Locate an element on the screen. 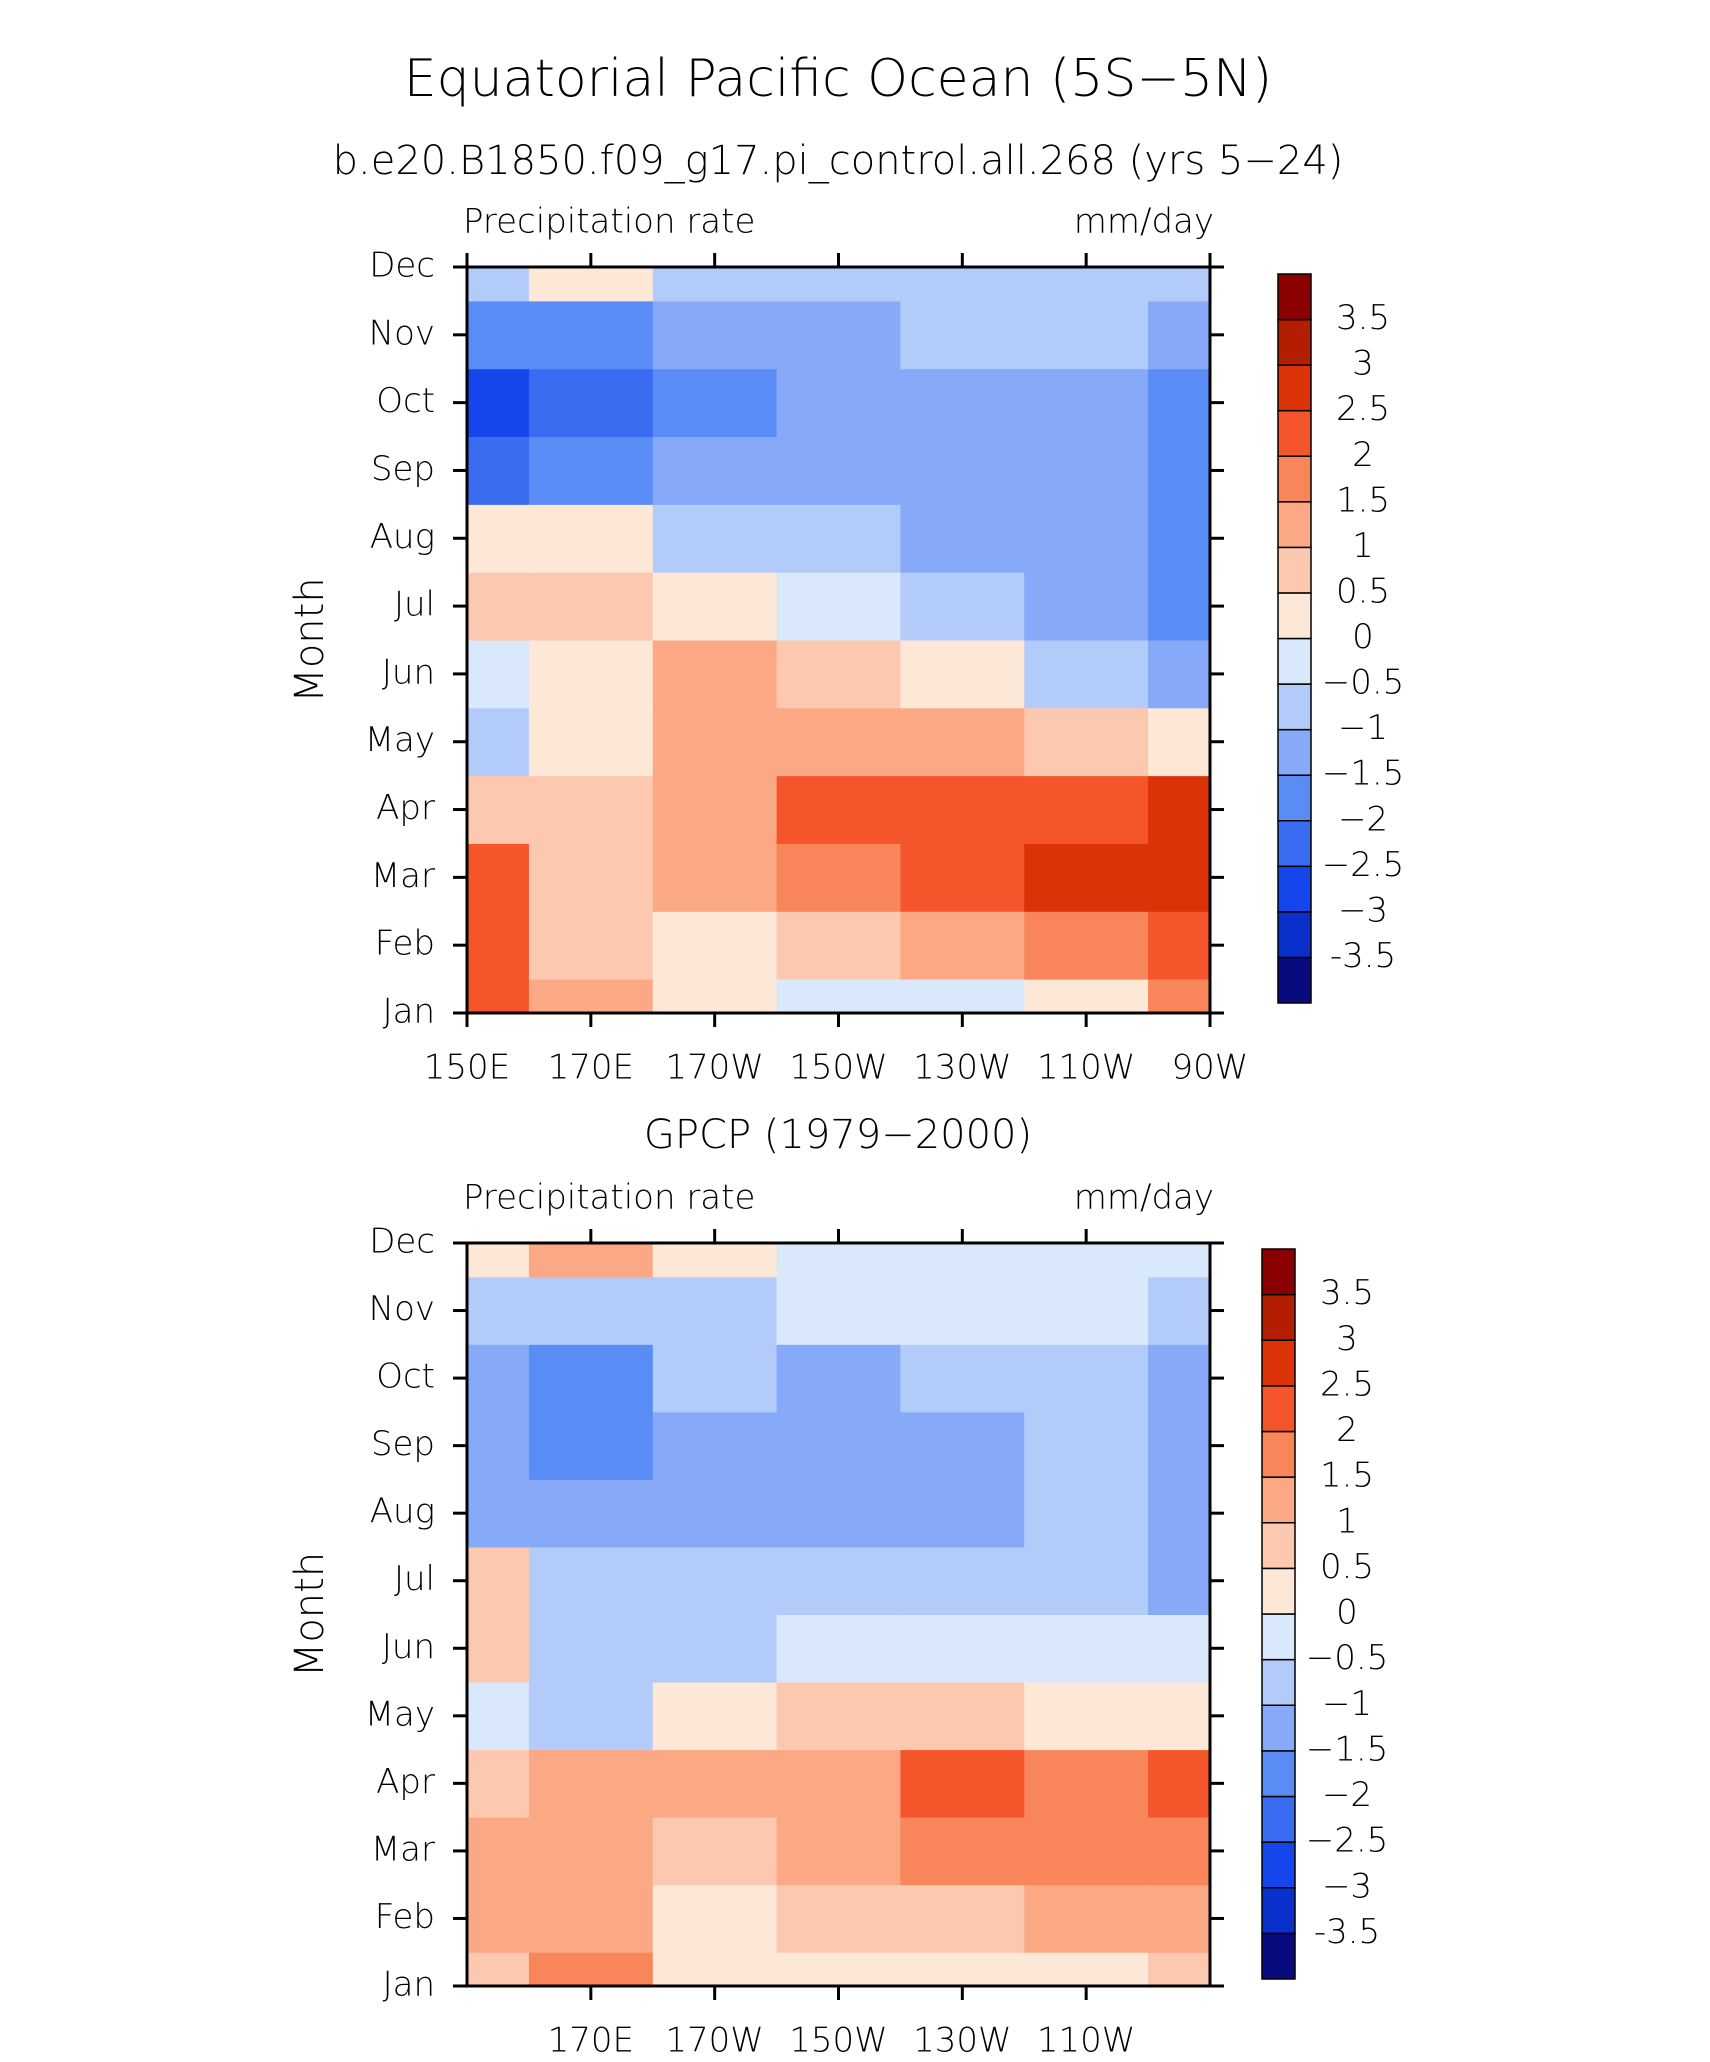  colorbar-label: −0.5 is located at coordinates (1347, 1658).